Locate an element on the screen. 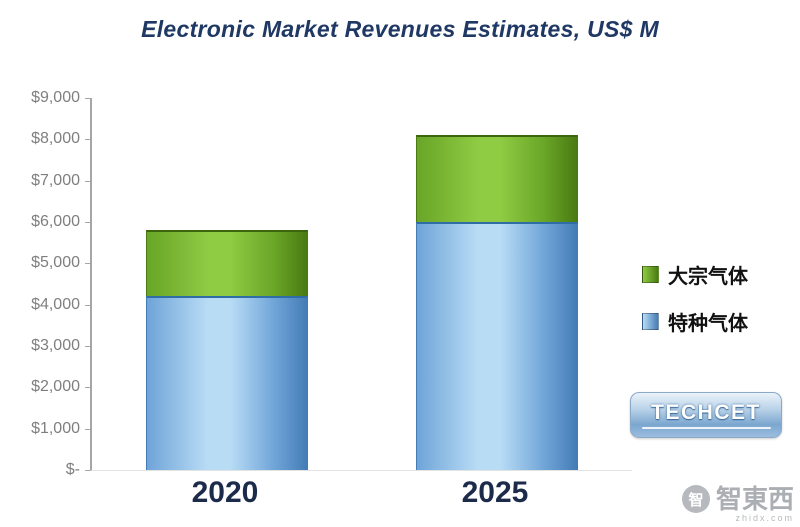 The width and height of the screenshot is (800, 527). watermark-text: 智東西 is located at coordinates (754, 499).